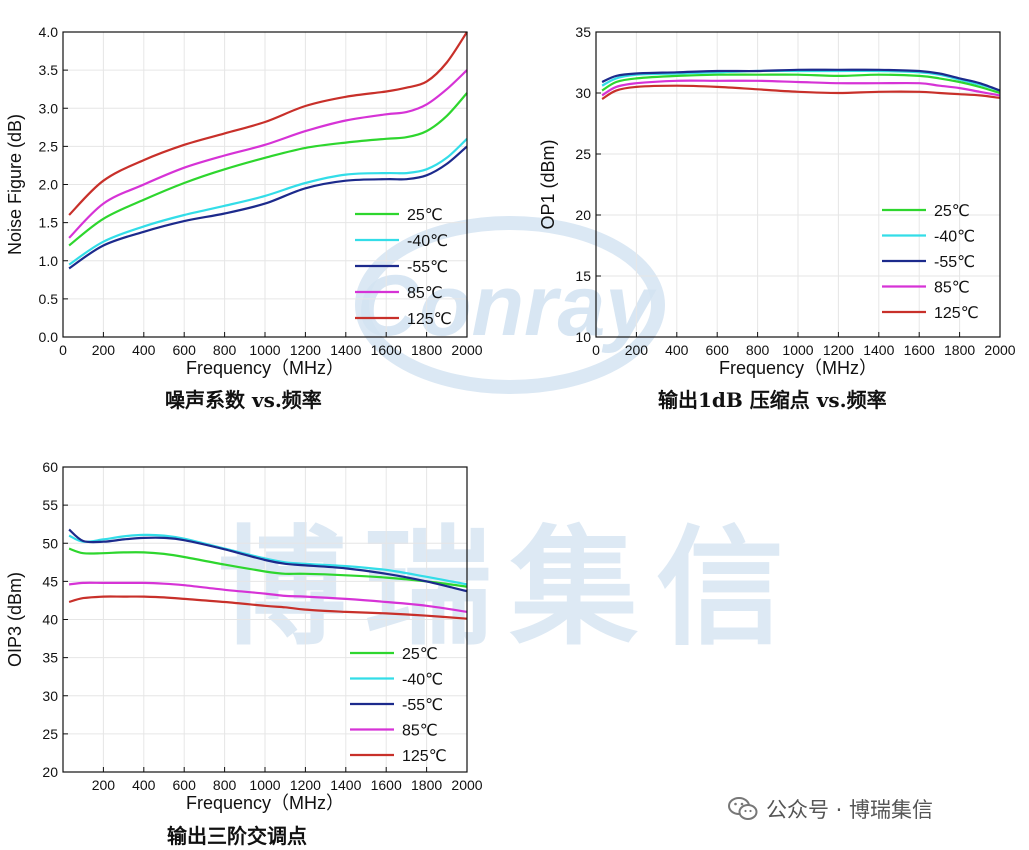 Image resolution: width=1029 pixels, height=850 pixels. I want to click on nf-series, so click(268, 150).